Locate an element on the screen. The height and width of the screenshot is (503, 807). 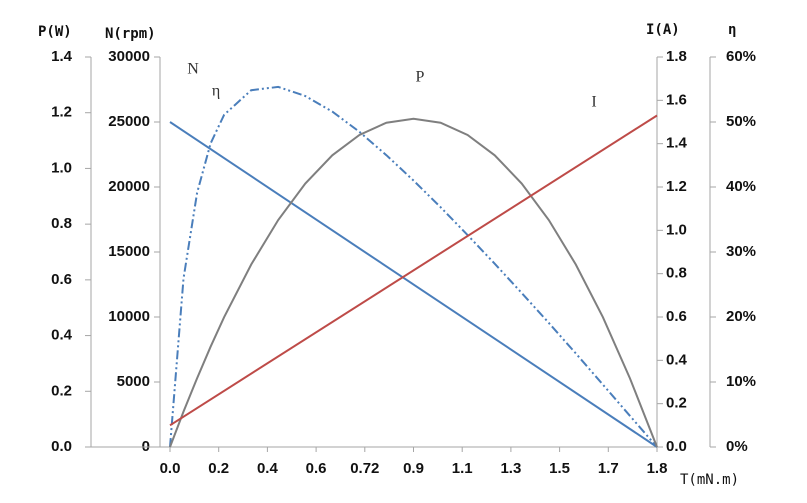
y-tick-label: 50% is located at coordinates (741, 121).